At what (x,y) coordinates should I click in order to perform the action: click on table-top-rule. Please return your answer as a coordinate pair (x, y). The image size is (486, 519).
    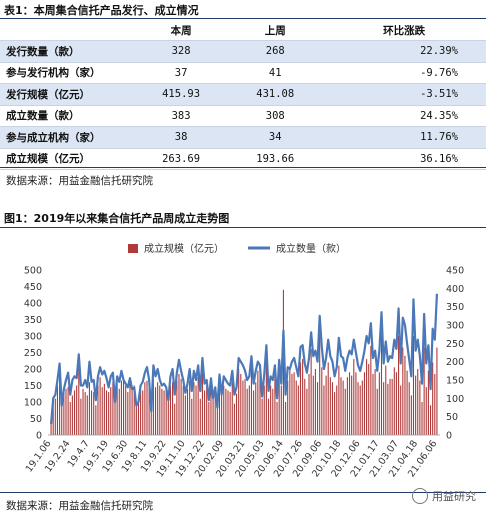
    Looking at the image, I should click on (243, 18).